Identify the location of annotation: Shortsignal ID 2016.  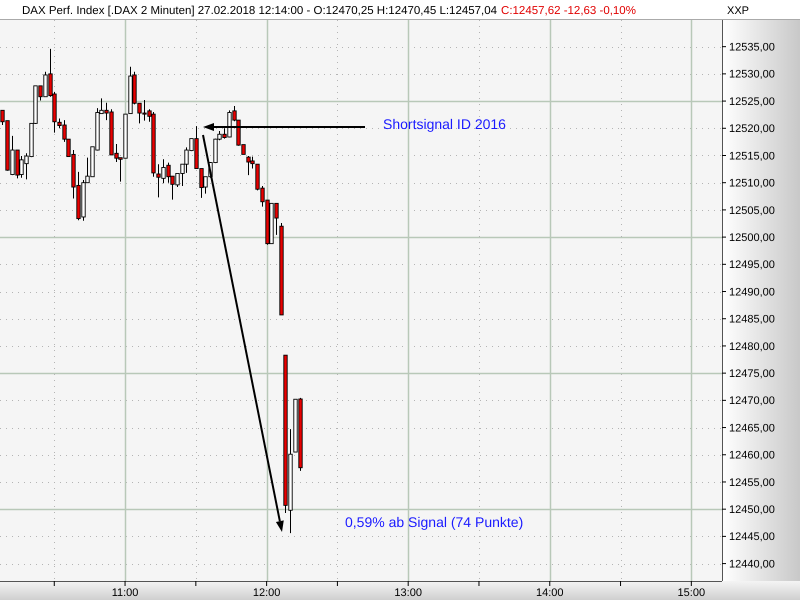
(444, 124).